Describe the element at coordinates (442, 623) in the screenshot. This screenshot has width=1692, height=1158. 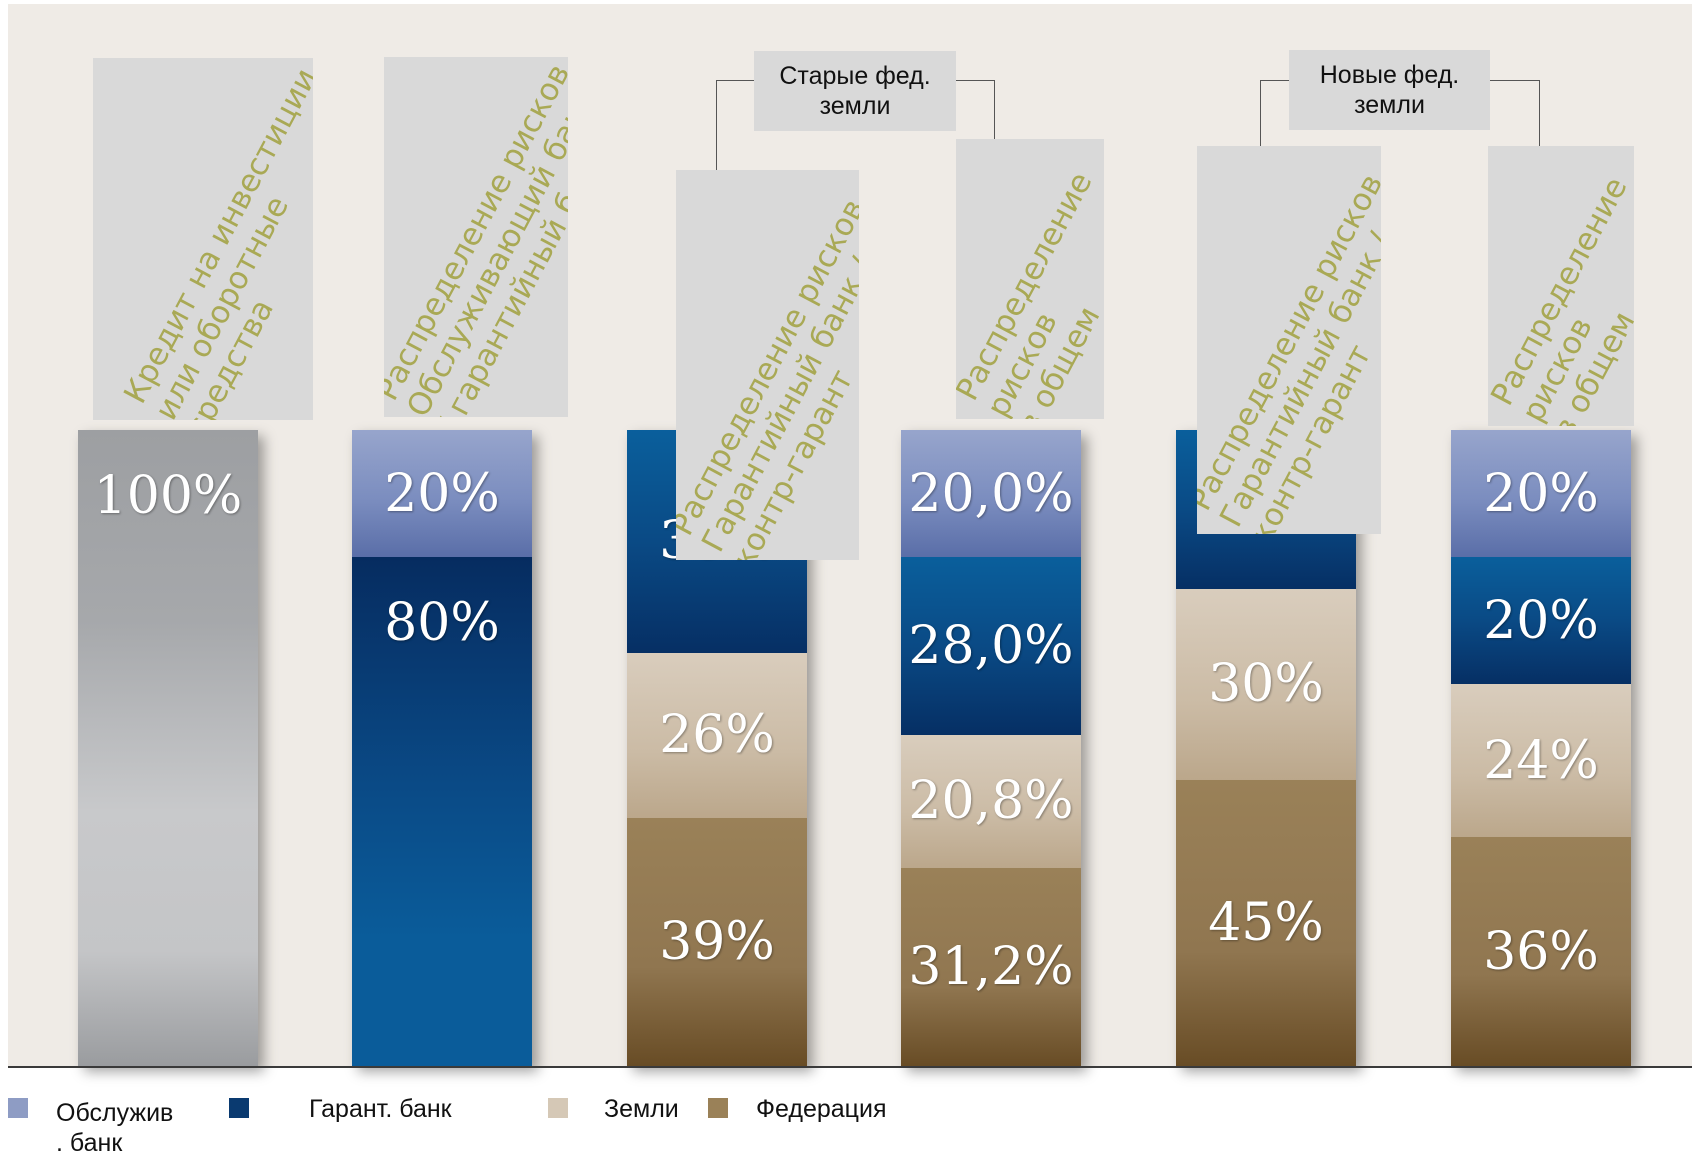
I see `data-label: 80%` at that location.